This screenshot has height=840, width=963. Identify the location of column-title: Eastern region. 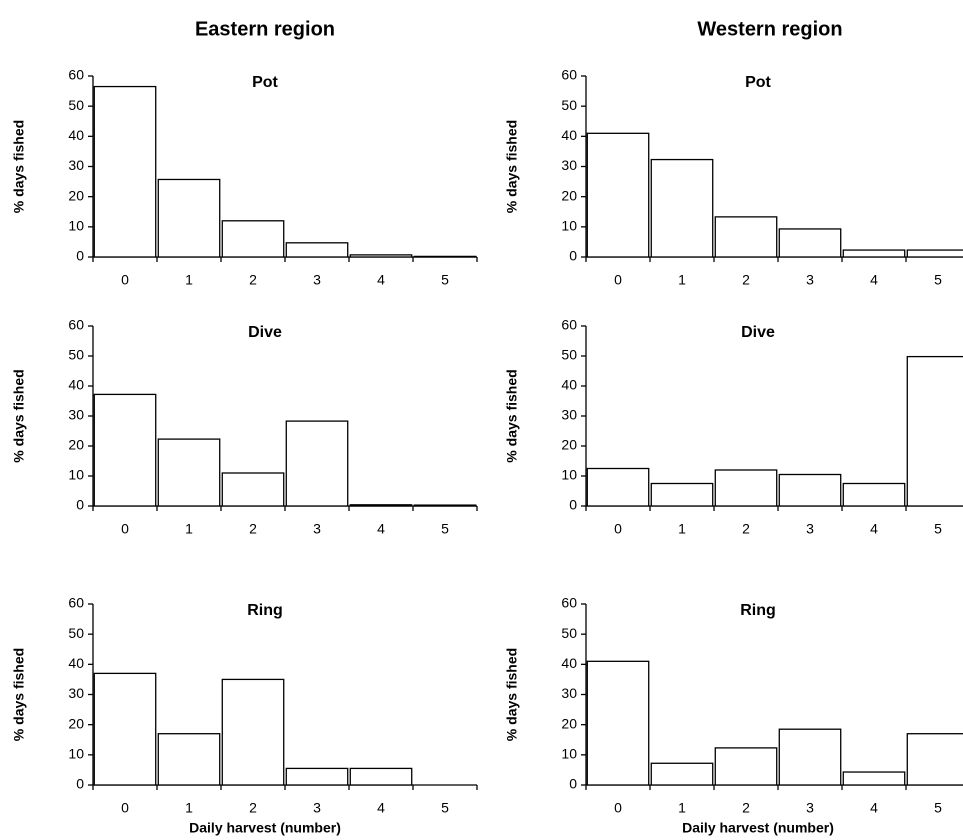
(265, 29).